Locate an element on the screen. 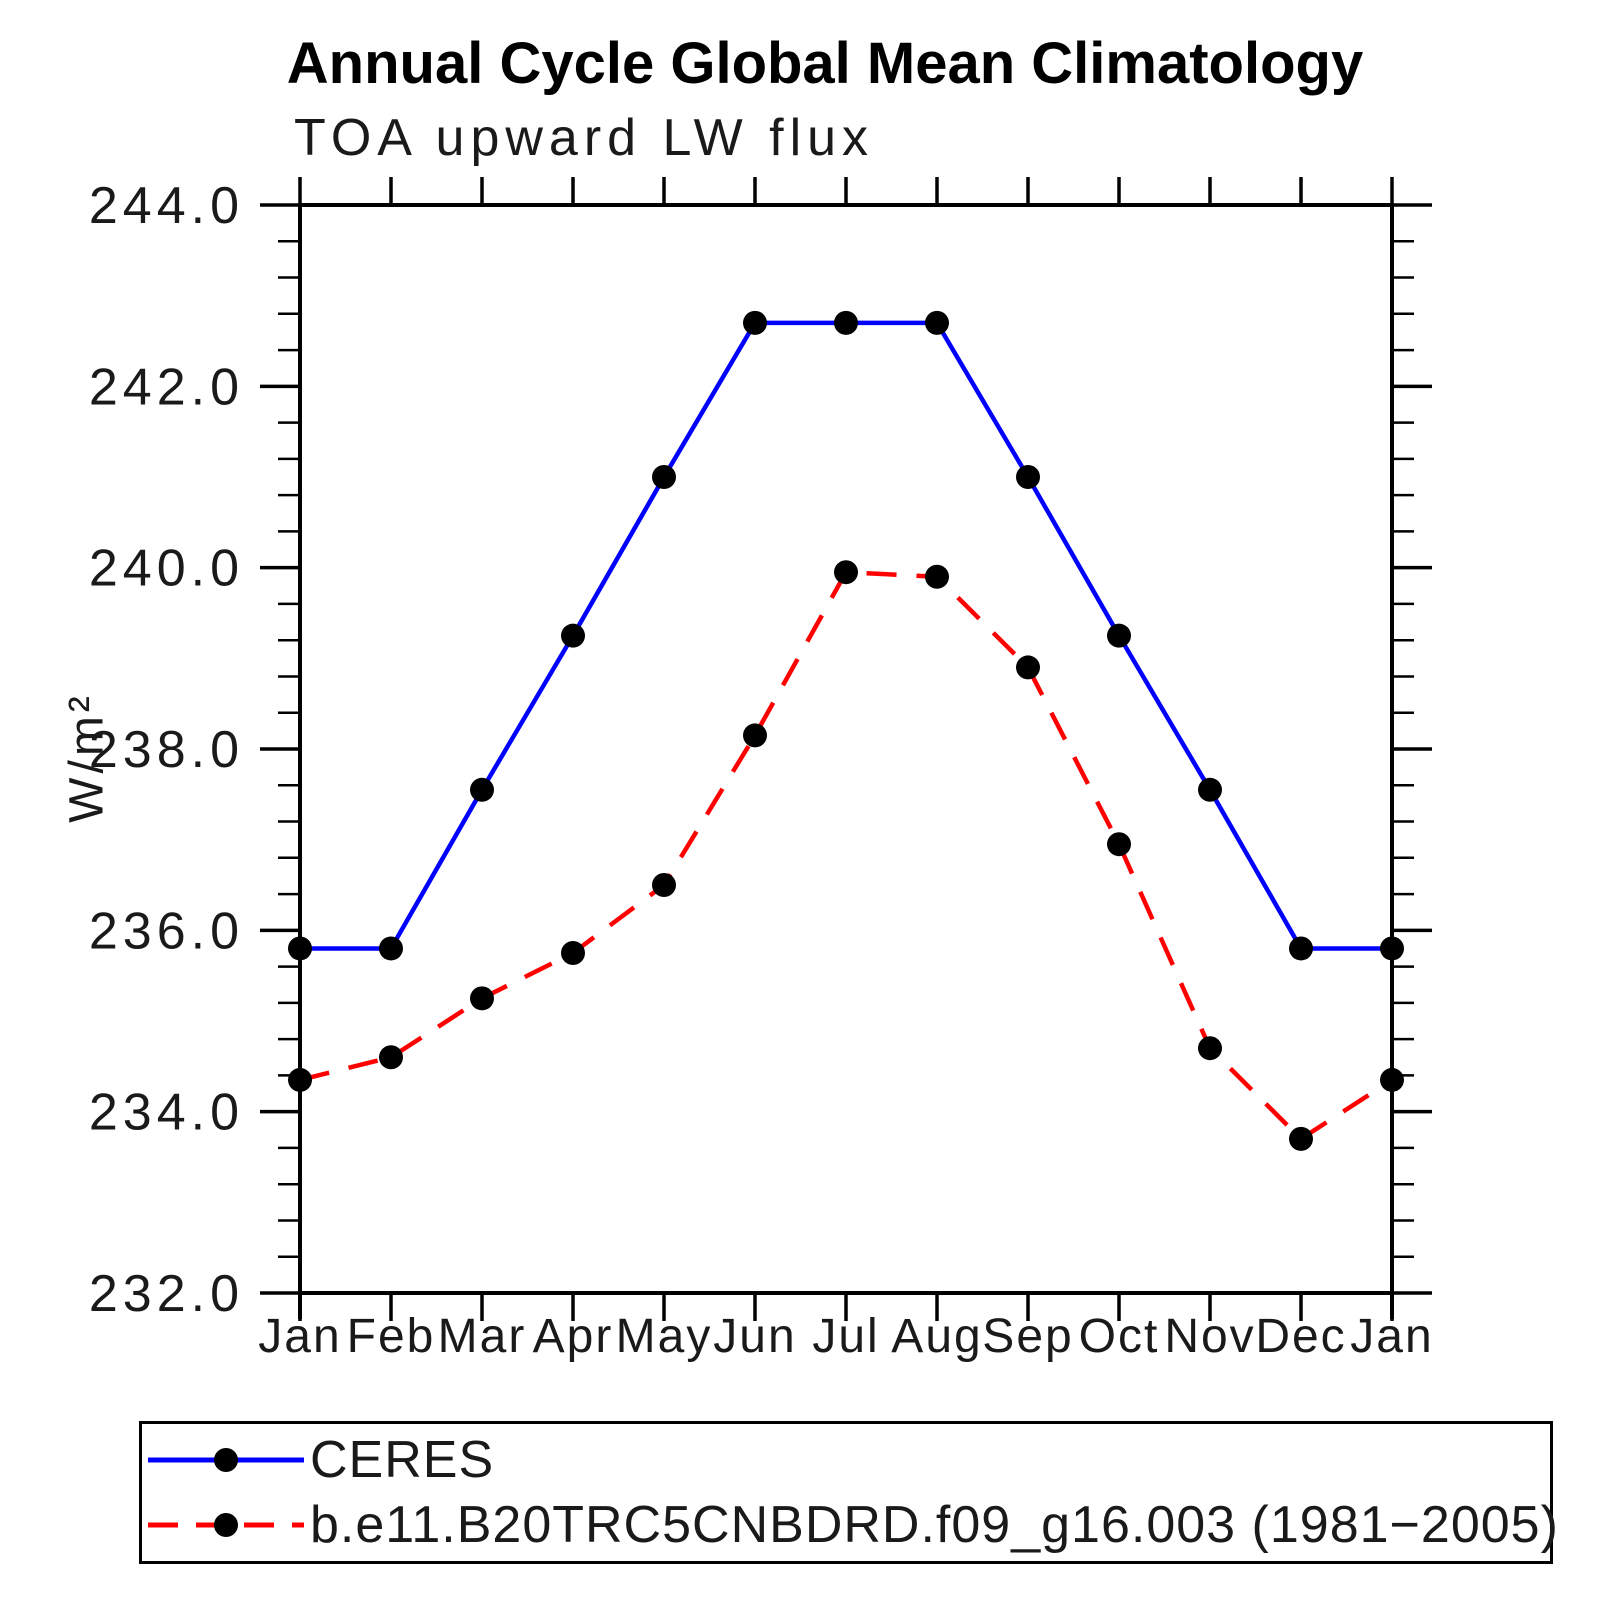  legend-label-ceres: CERES is located at coordinates (402, 1459).